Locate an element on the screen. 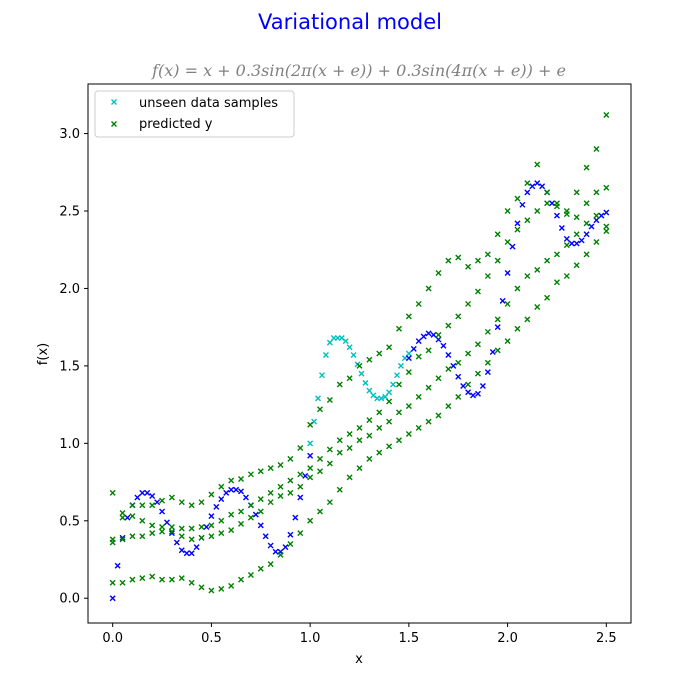 The width and height of the screenshot is (700, 700). x-tick-label: 2.0 is located at coordinates (507, 638).